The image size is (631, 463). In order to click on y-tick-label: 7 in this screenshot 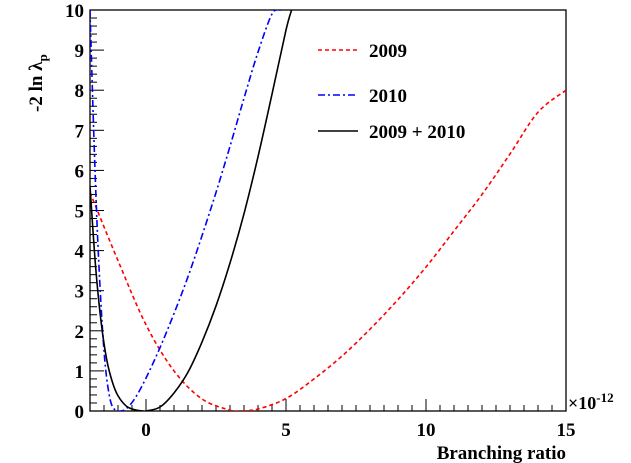, I will do `click(80, 131)`.